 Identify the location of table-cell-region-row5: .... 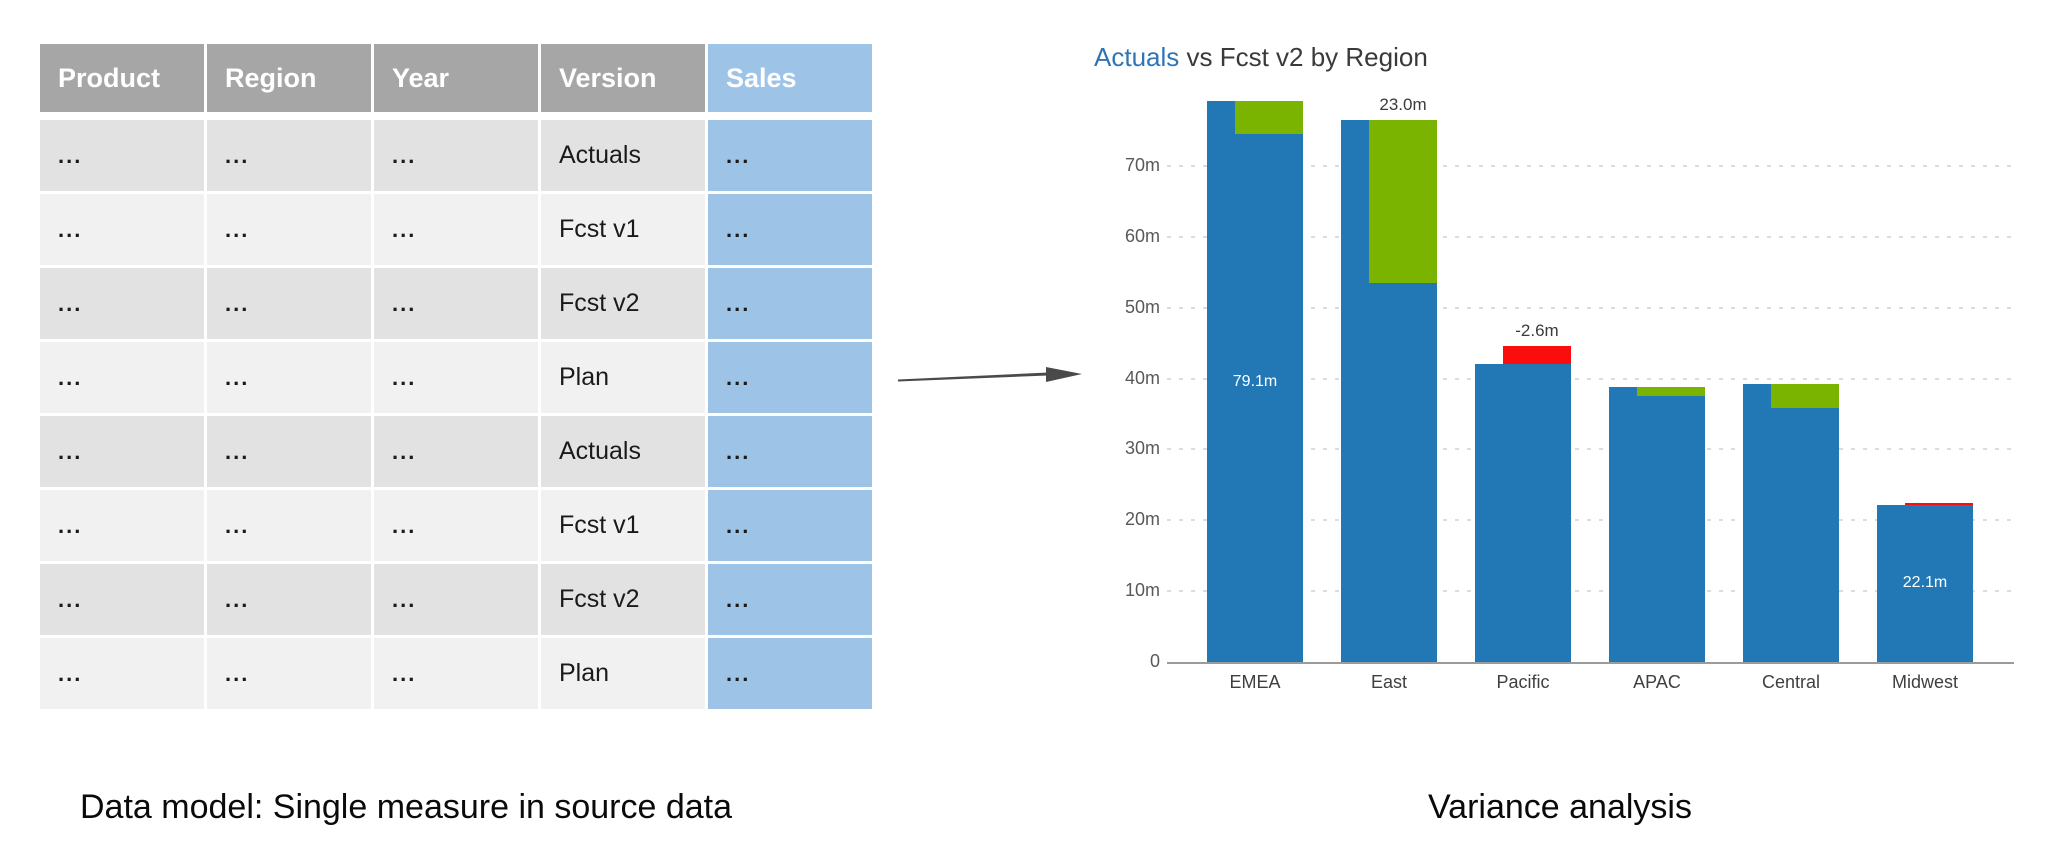
(289, 451).